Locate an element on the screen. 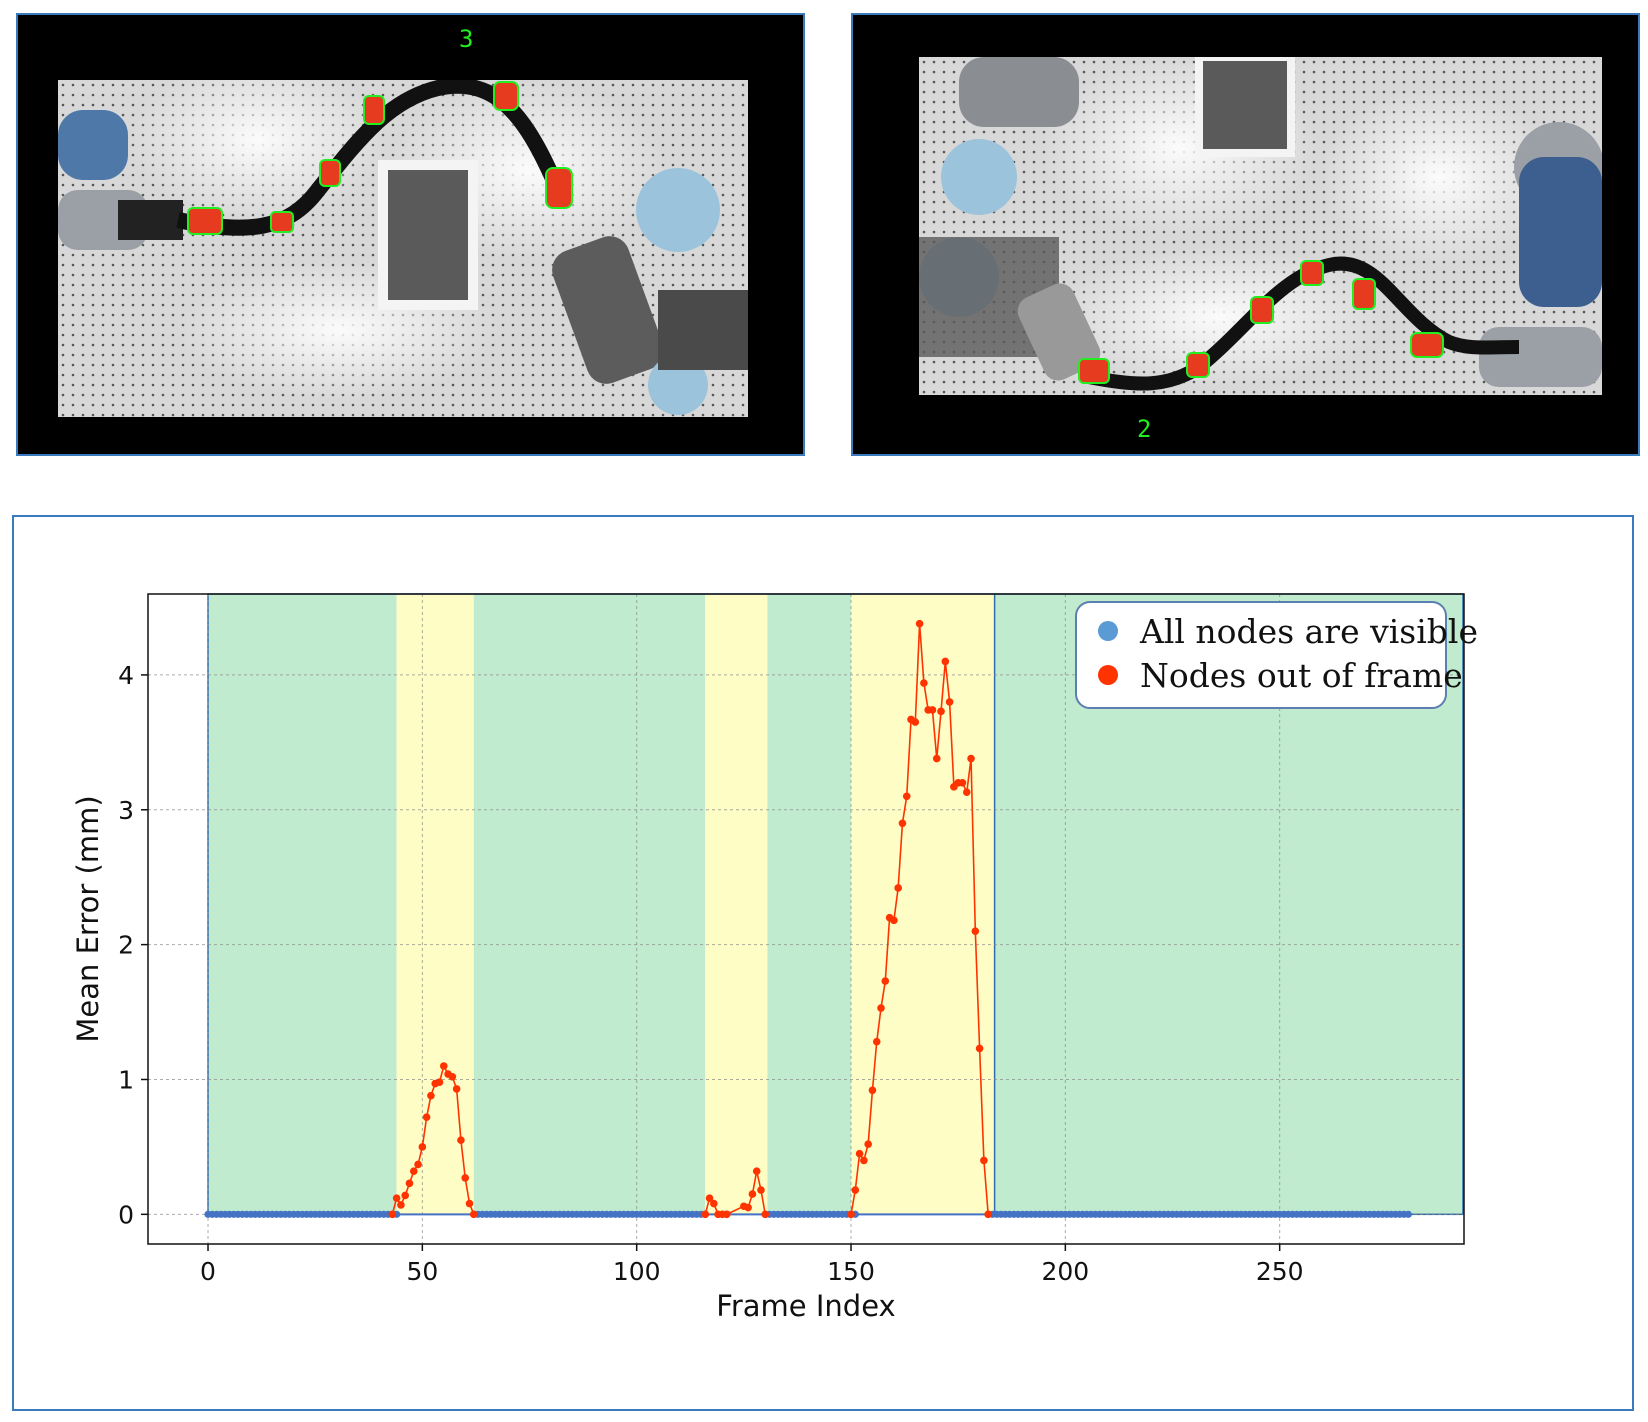 This screenshot has height=1422, width=1648. right-camera-image is located at coordinates (1260, 226).